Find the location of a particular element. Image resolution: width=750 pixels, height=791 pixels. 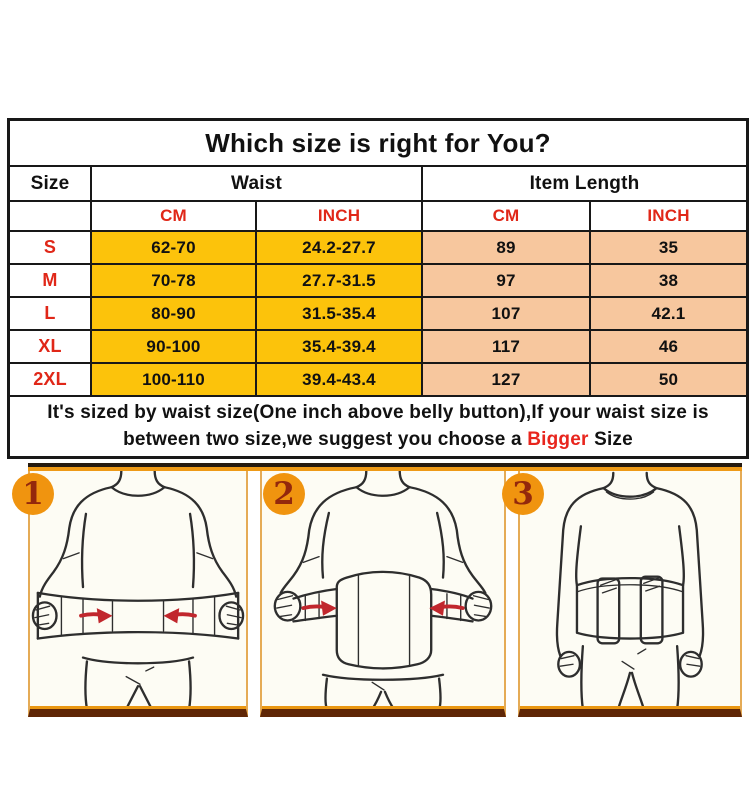

waist-cm-value: 62-70 is located at coordinates (174, 248).